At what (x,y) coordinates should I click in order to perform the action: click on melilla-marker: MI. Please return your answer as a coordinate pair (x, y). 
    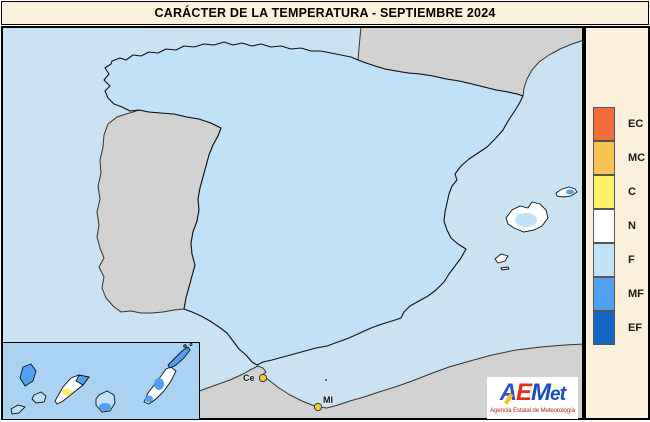
    Looking at the image, I should click on (323, 403).